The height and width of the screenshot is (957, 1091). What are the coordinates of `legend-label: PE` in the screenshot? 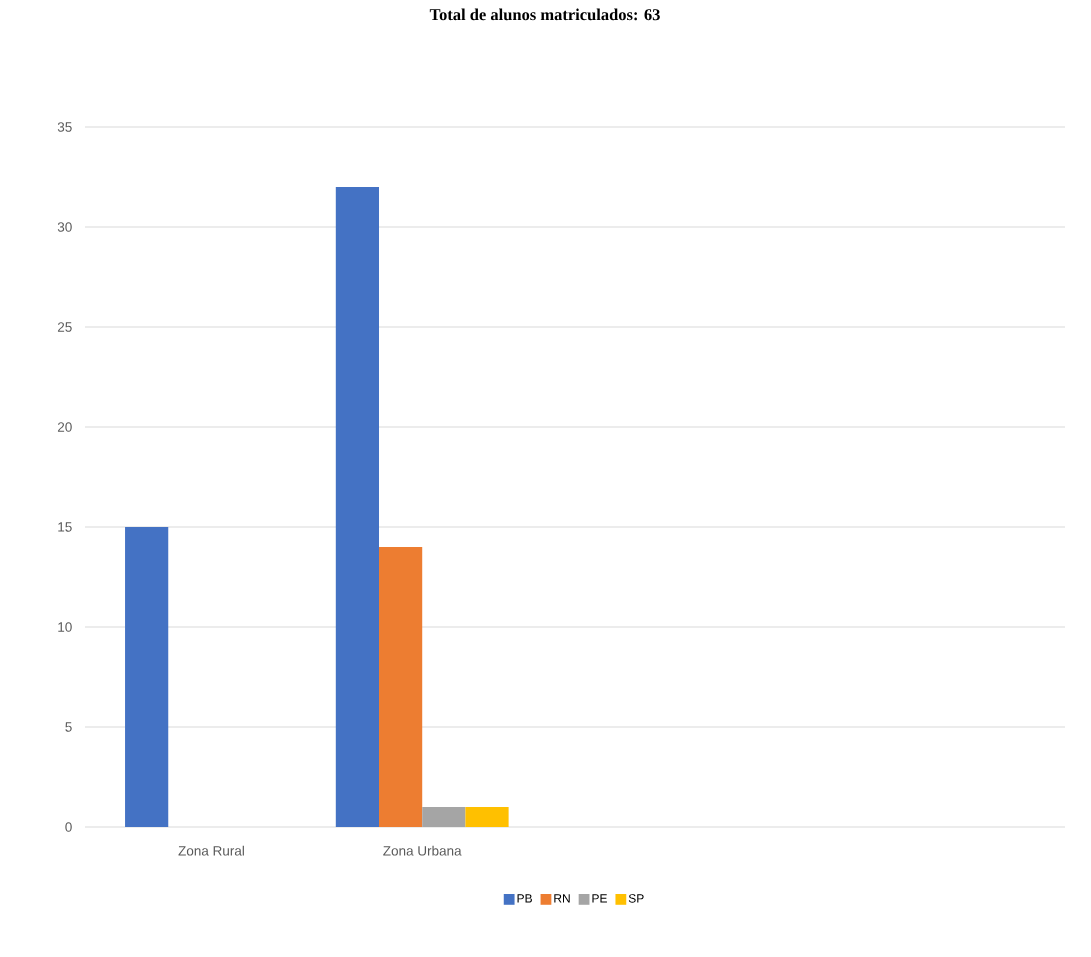 It's located at (599, 898).